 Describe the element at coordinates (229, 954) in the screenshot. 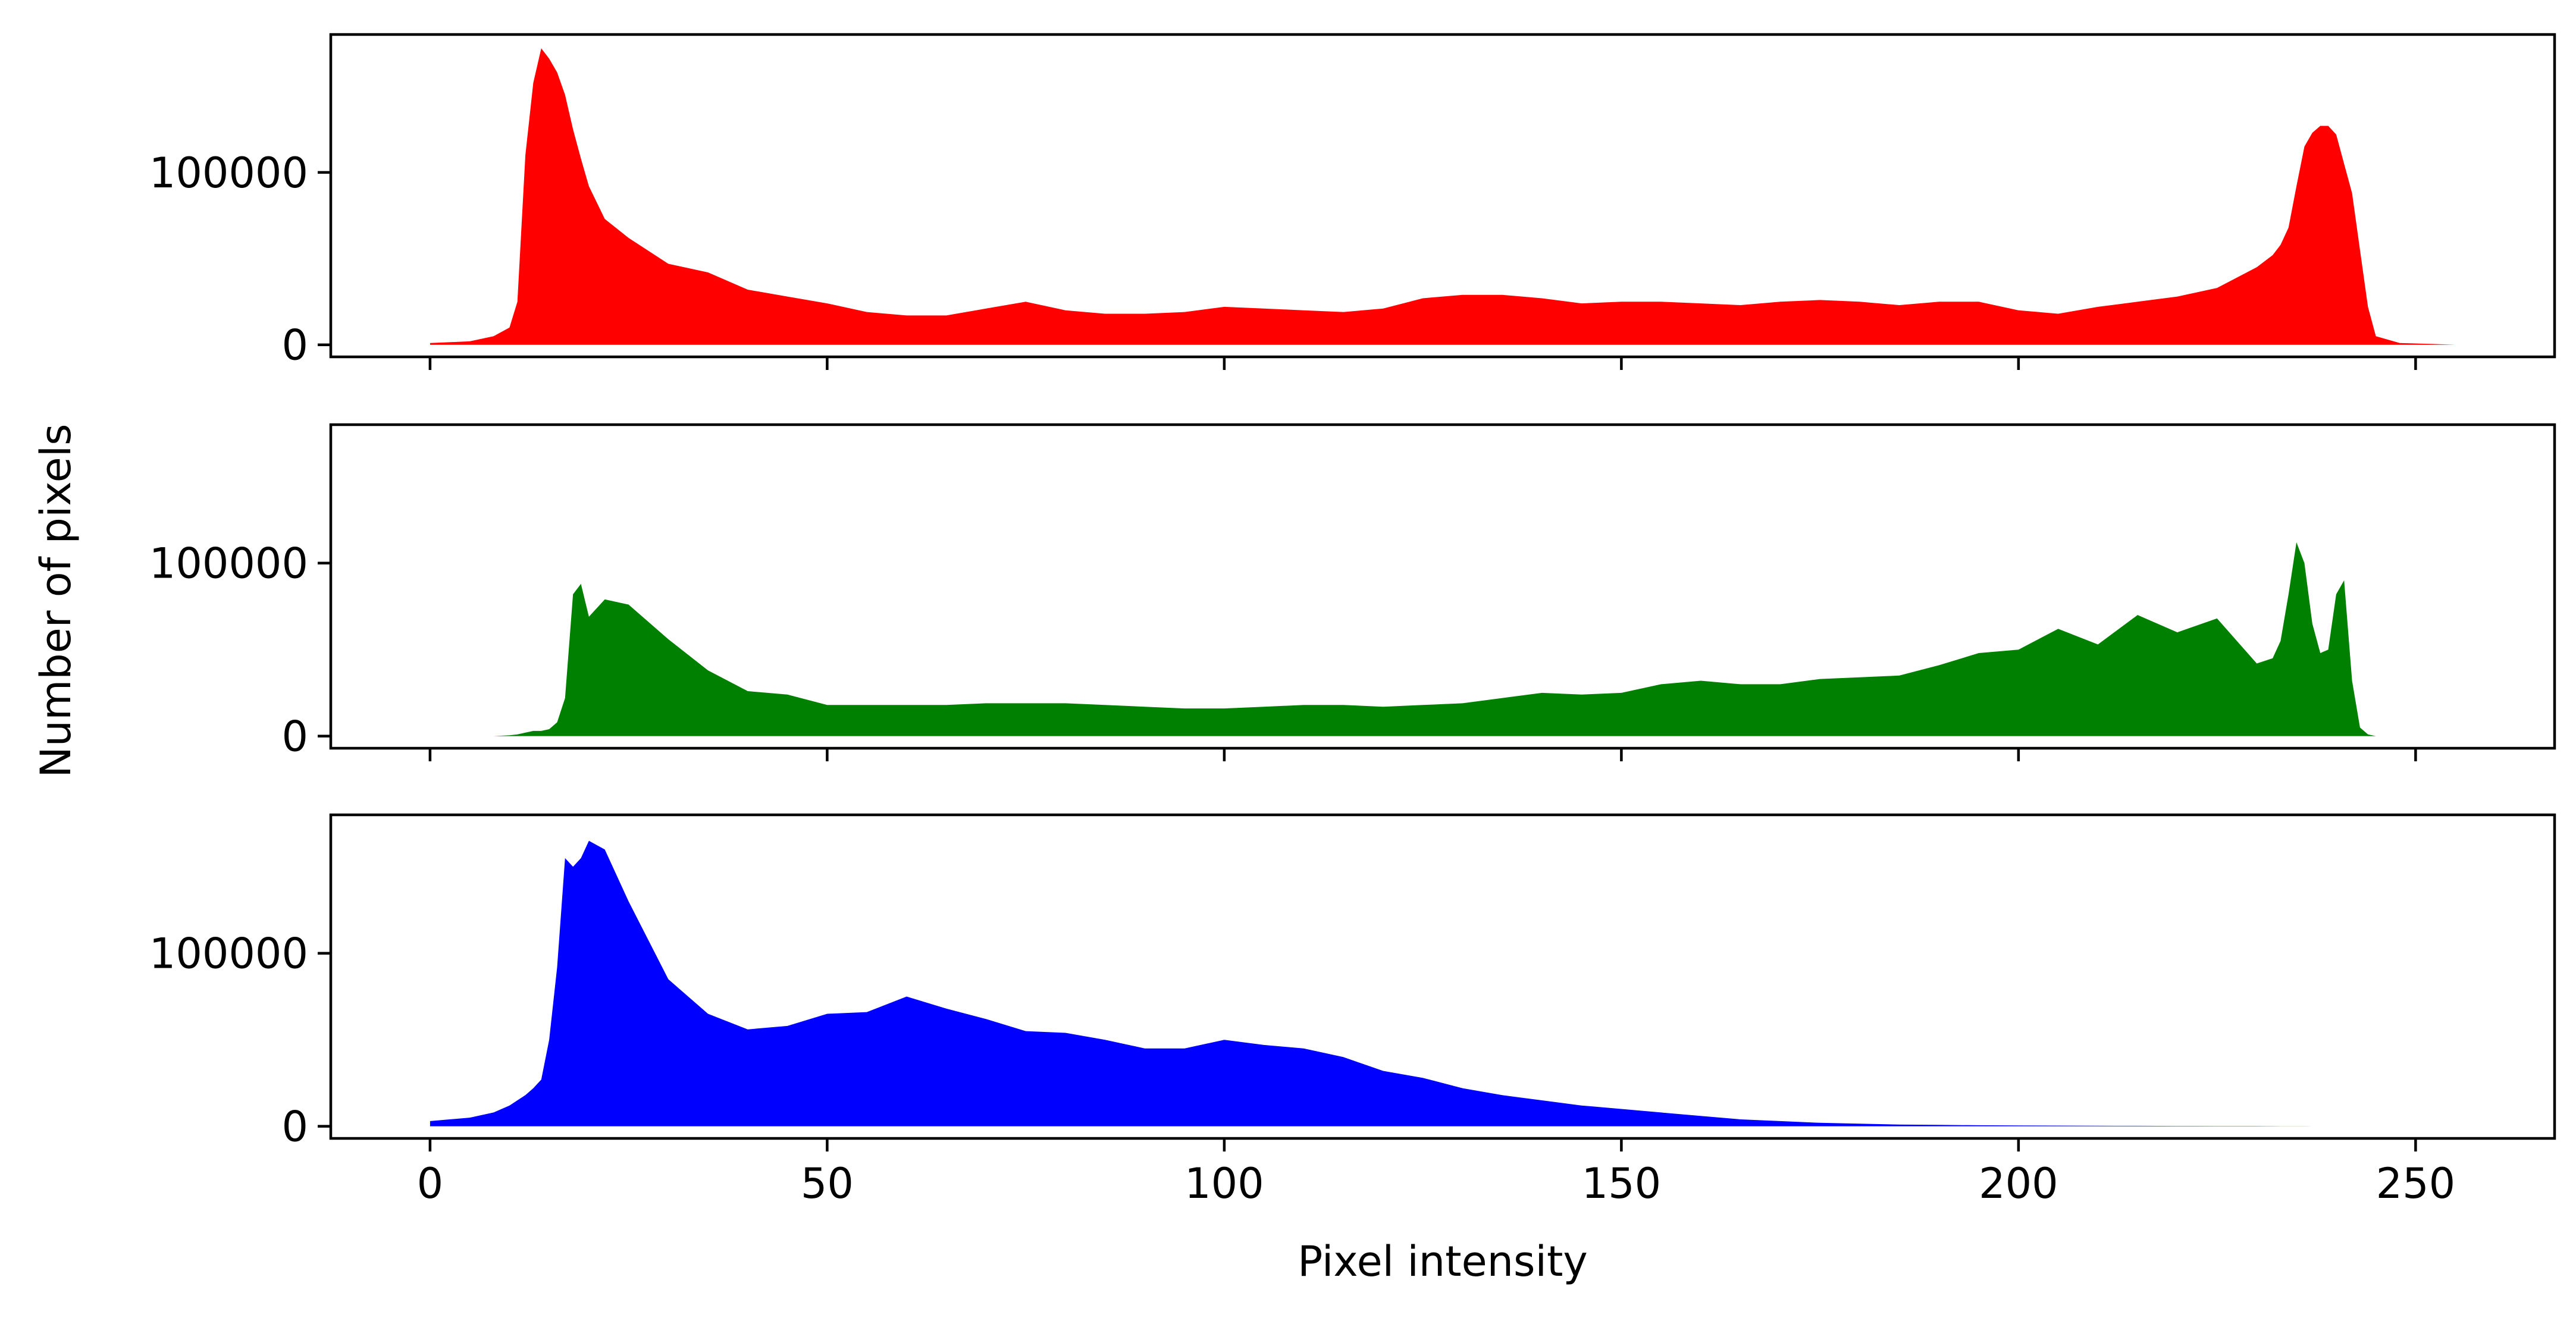

I see `blue-y-tick-label: 100000` at that location.